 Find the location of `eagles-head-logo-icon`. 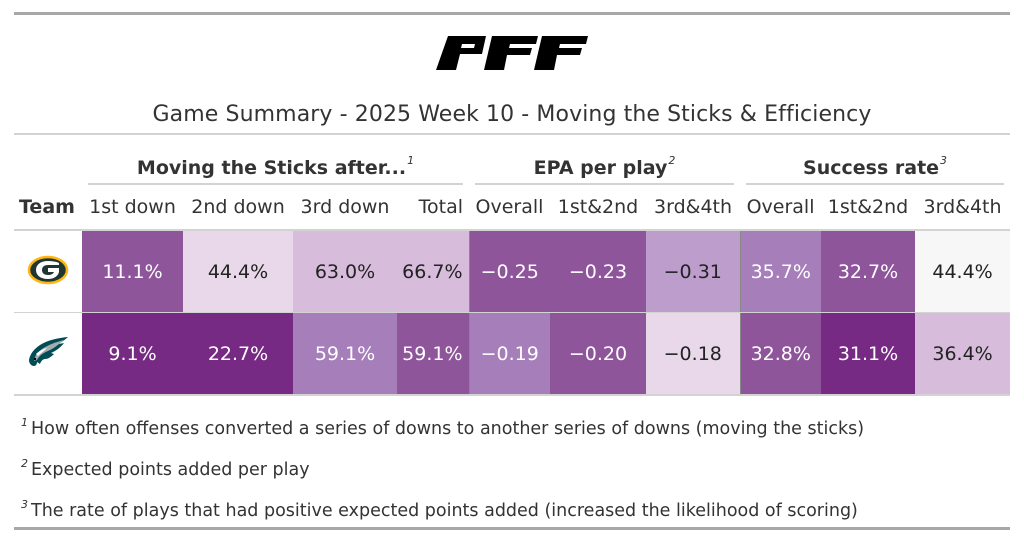

eagles-head-logo-icon is located at coordinates (48, 351).